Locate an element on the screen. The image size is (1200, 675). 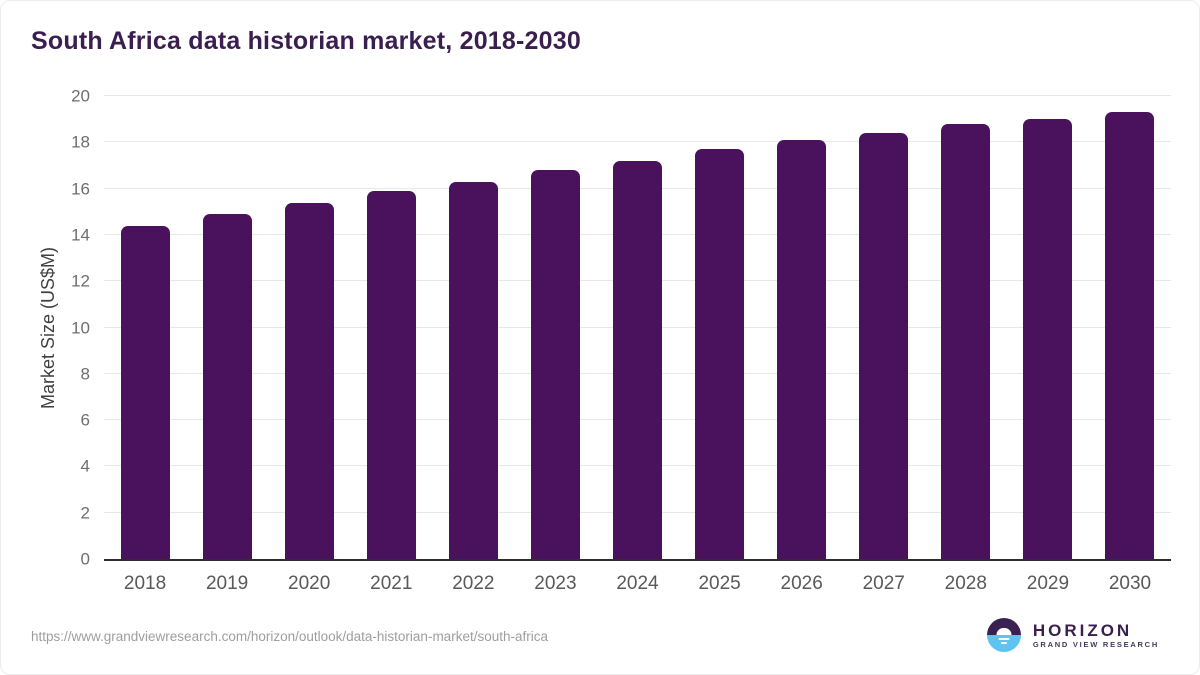
horizon-logo: HORIZON GRAND VIEW RESEARCH is located at coordinates (1072, 635).